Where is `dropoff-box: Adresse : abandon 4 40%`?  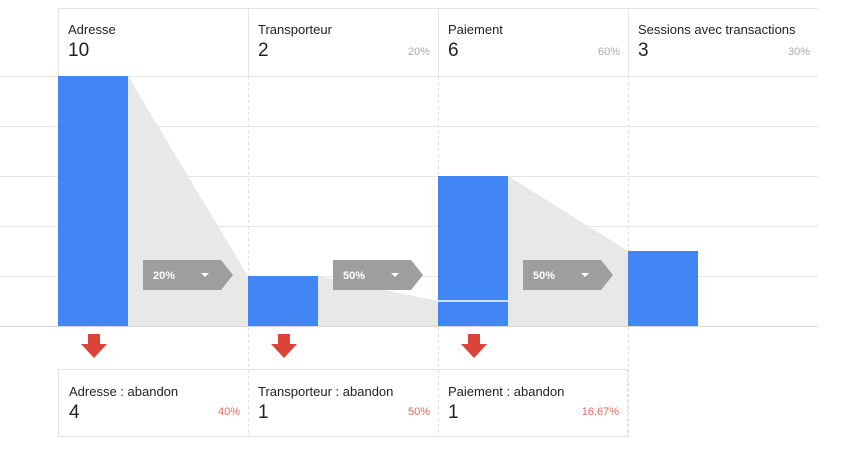 dropoff-box: Adresse : abandon 4 40% is located at coordinates (153, 403).